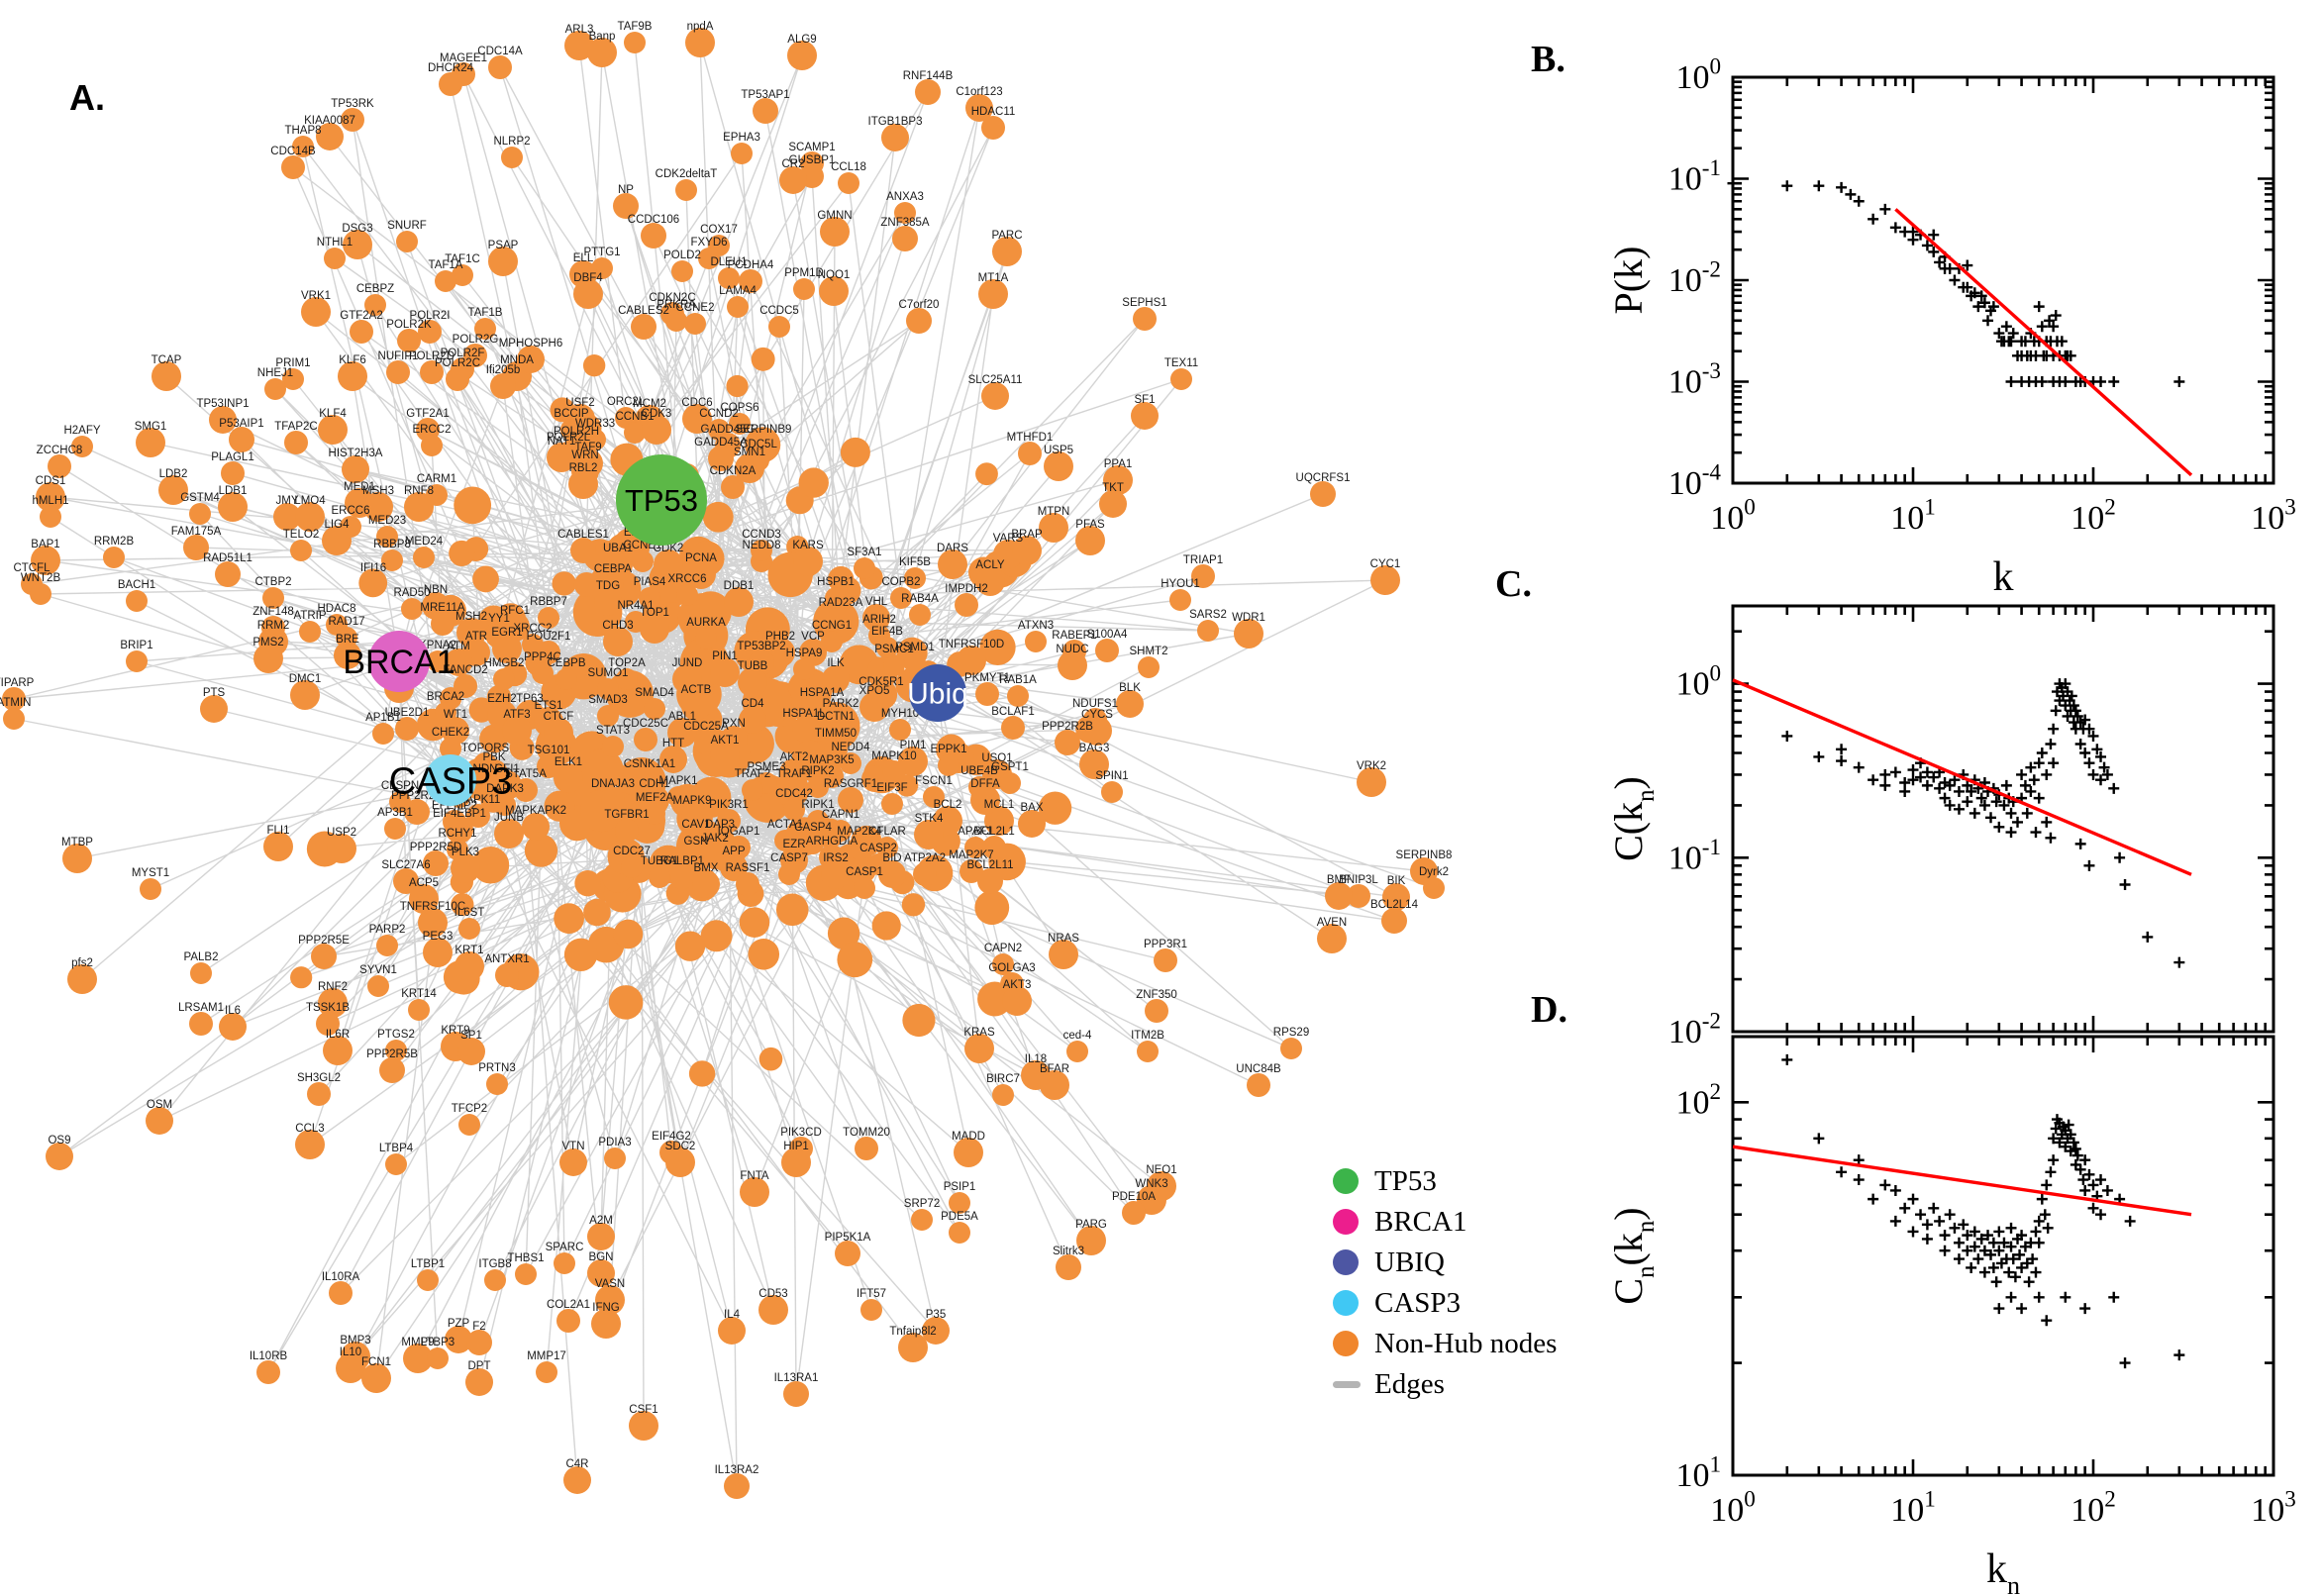  Describe the element at coordinates (456, 715) in the screenshot. I see `gene-label: WT1` at that location.